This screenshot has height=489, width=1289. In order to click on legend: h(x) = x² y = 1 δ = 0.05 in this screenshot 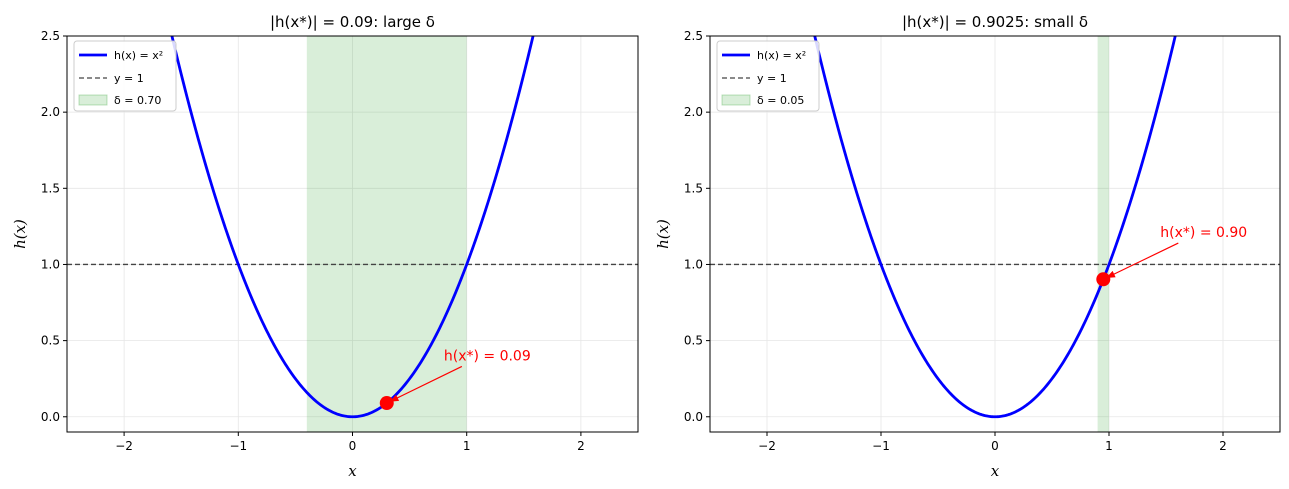, I will do `click(768, 76)`.